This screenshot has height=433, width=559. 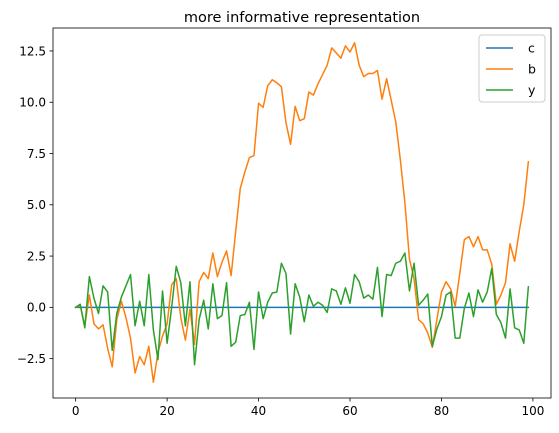 What do you see at coordinates (349, 411) in the screenshot?
I see `x-tick-label: 60` at bounding box center [349, 411].